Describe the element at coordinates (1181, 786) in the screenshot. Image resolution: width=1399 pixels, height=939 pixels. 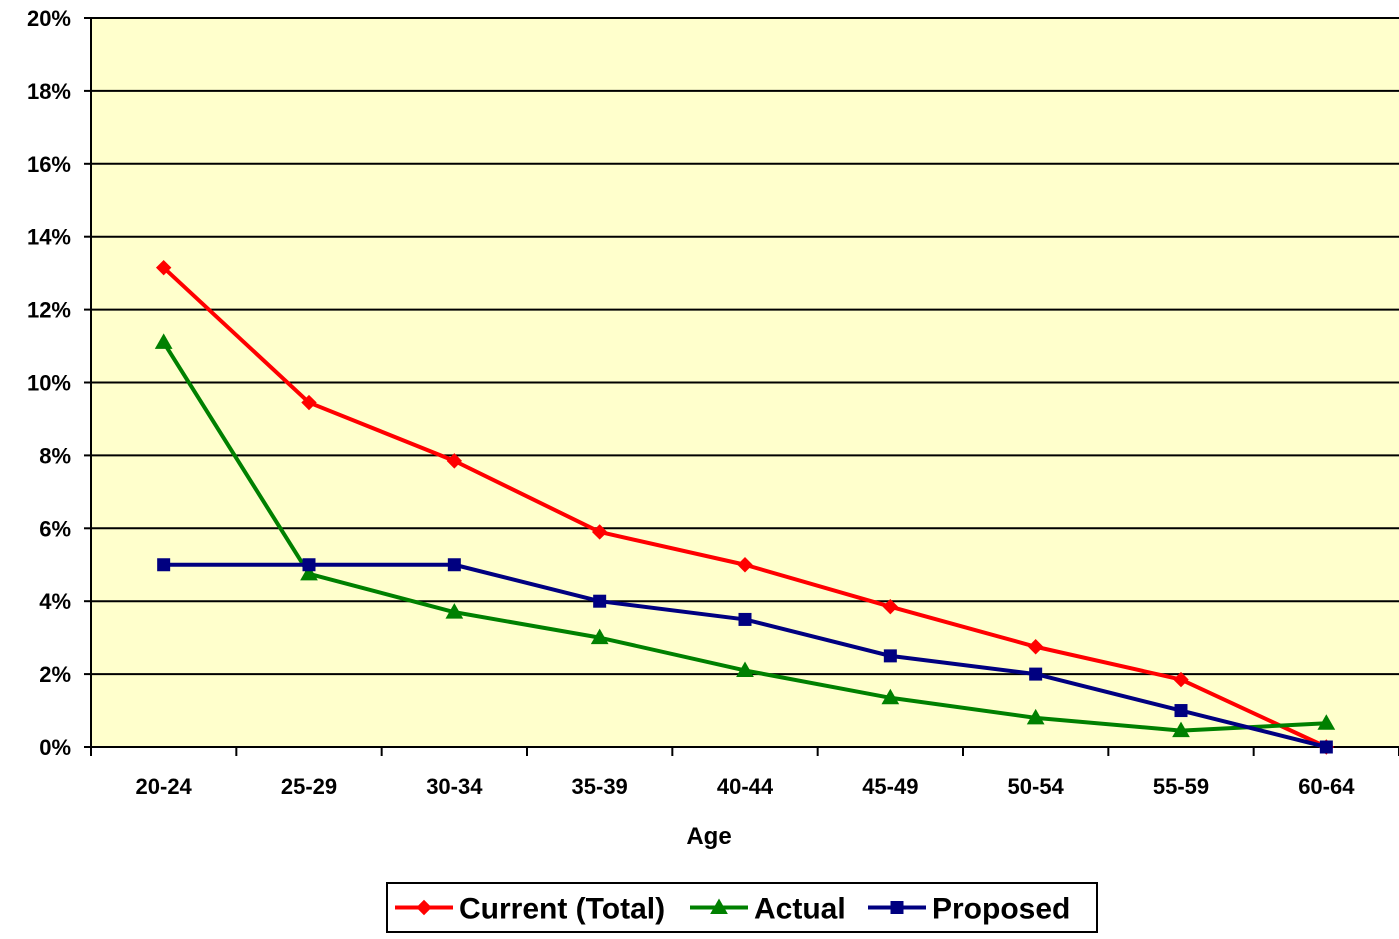
I see `x-tick-label: 55-59` at that location.